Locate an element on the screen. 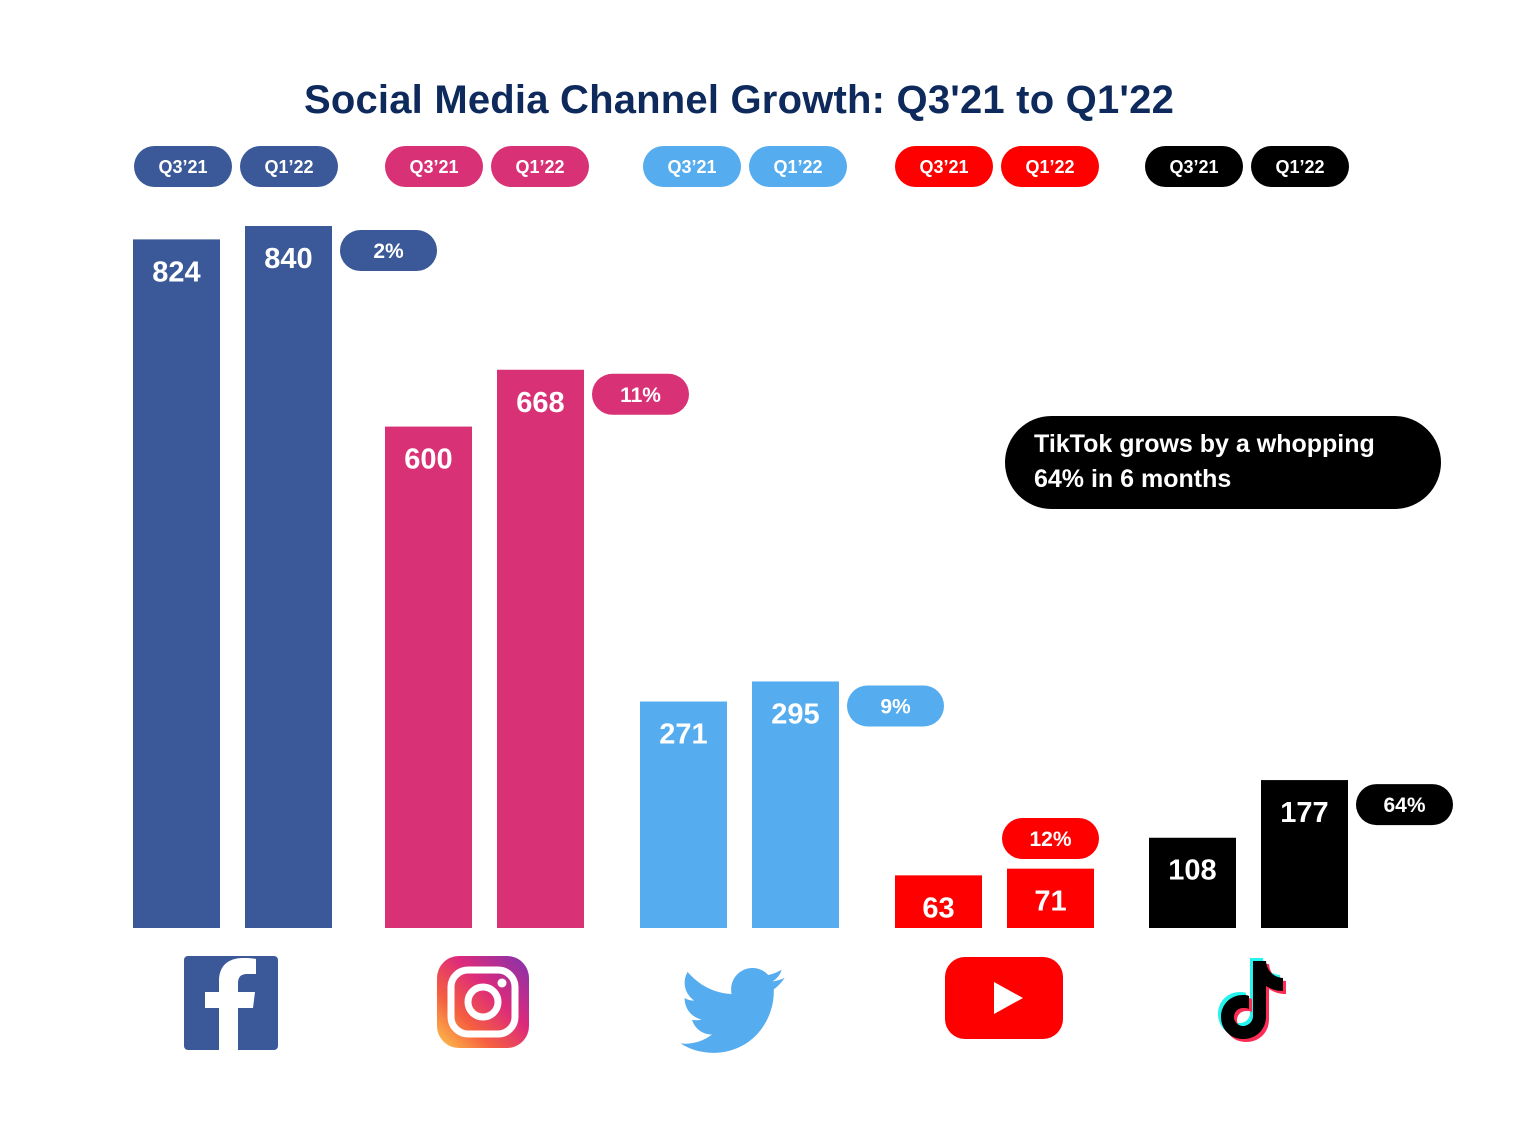 The image size is (1529, 1125). instagram-icon is located at coordinates (483, 1002).